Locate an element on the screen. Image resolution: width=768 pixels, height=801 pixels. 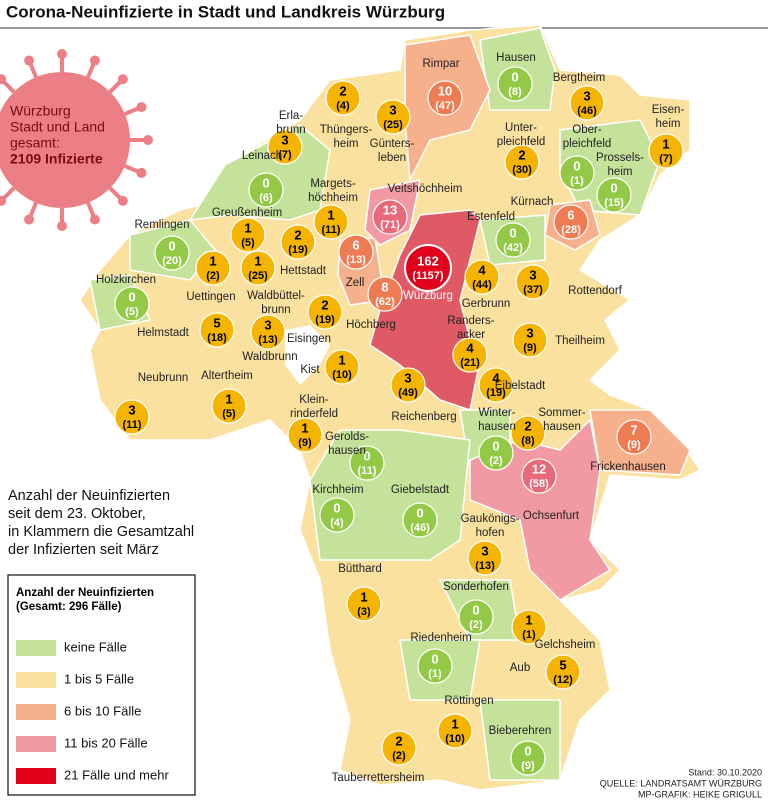
place-name: Eibelstadt is located at coordinates (520, 386).